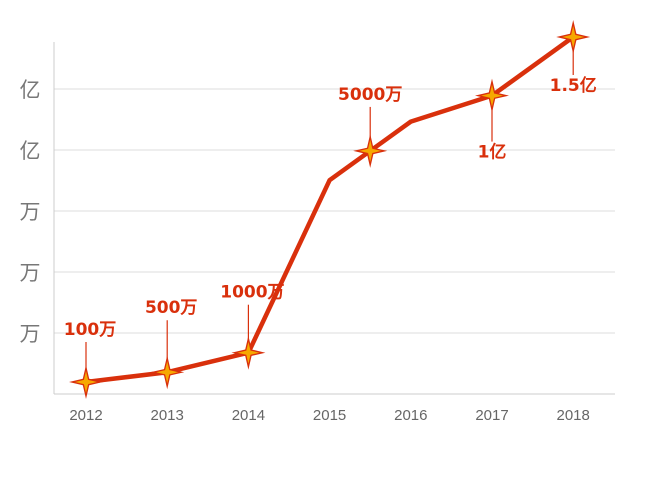  What do you see at coordinates (573, 415) in the screenshot?
I see `x-tick-label: 2018` at bounding box center [573, 415].